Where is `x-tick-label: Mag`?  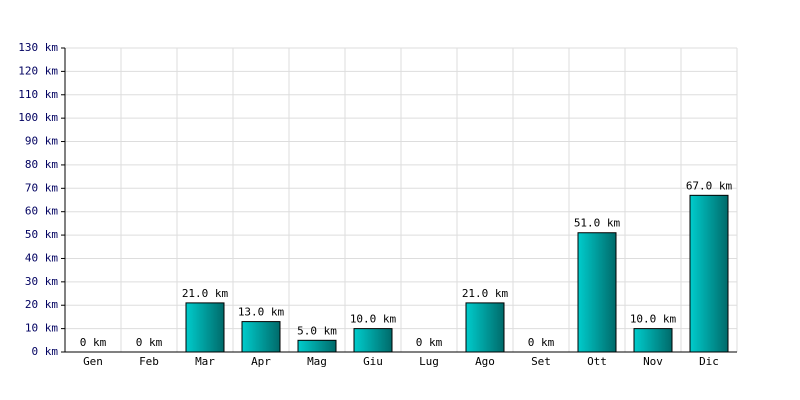
x-tick-label: Mag is located at coordinates (317, 361).